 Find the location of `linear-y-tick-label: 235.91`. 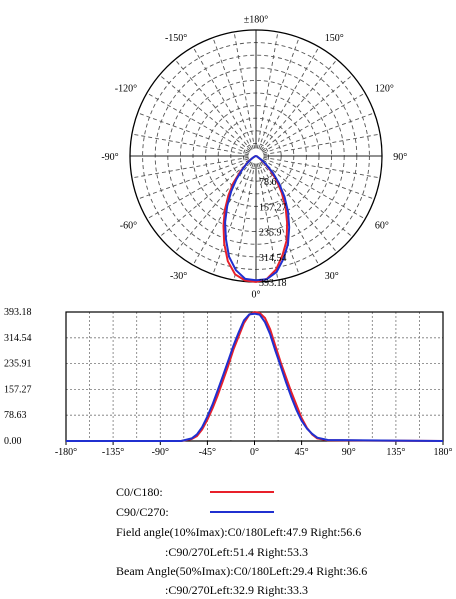

linear-y-tick-label: 235.91 is located at coordinates (18, 364).